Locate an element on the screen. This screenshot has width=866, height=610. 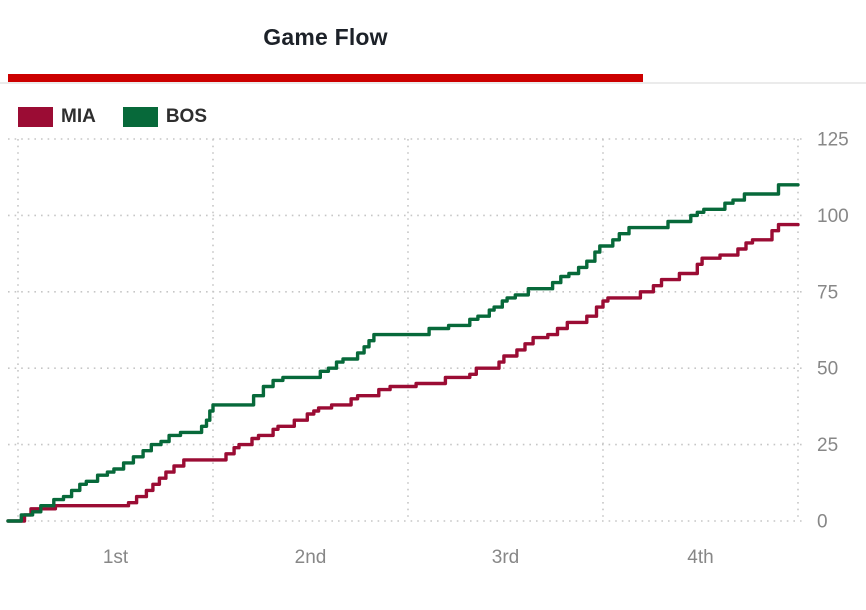
legend-label-bos: BOS is located at coordinates (186, 116).